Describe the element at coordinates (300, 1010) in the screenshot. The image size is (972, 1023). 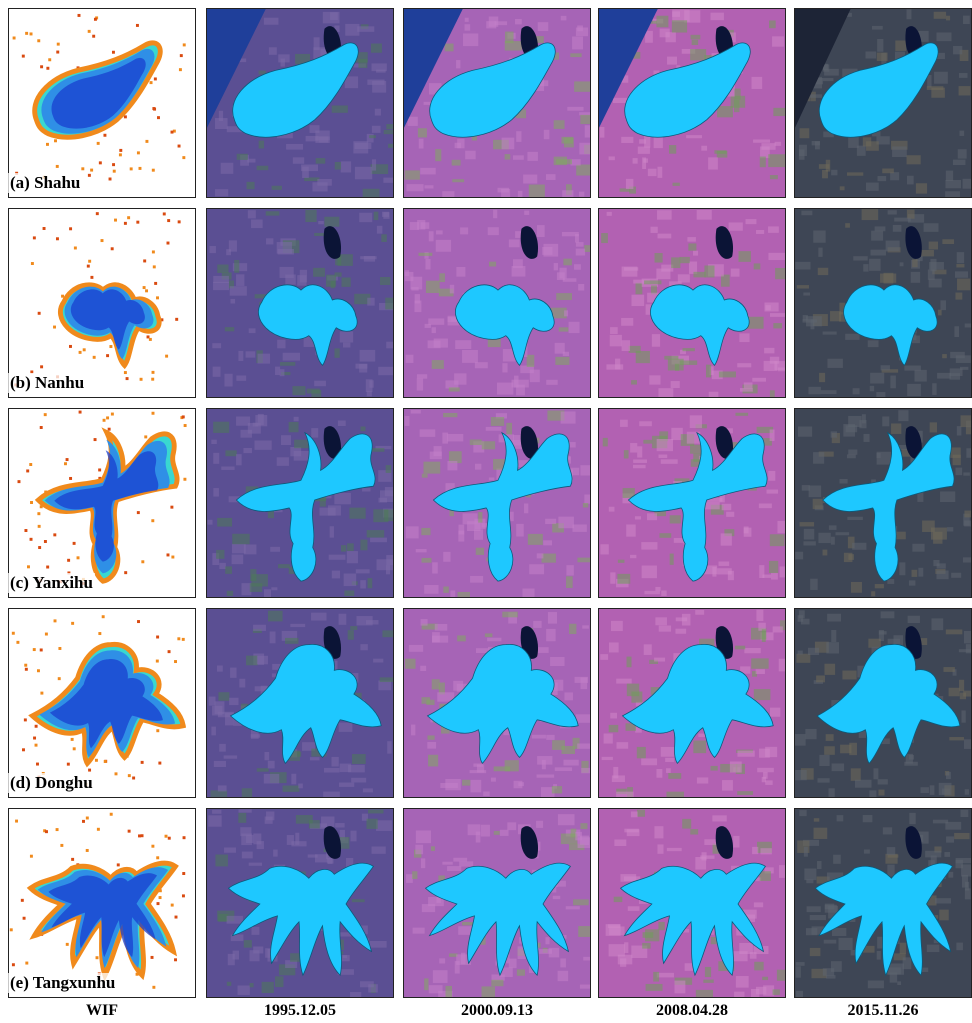
I see `column-label-1995: 1995.12.05` at that location.